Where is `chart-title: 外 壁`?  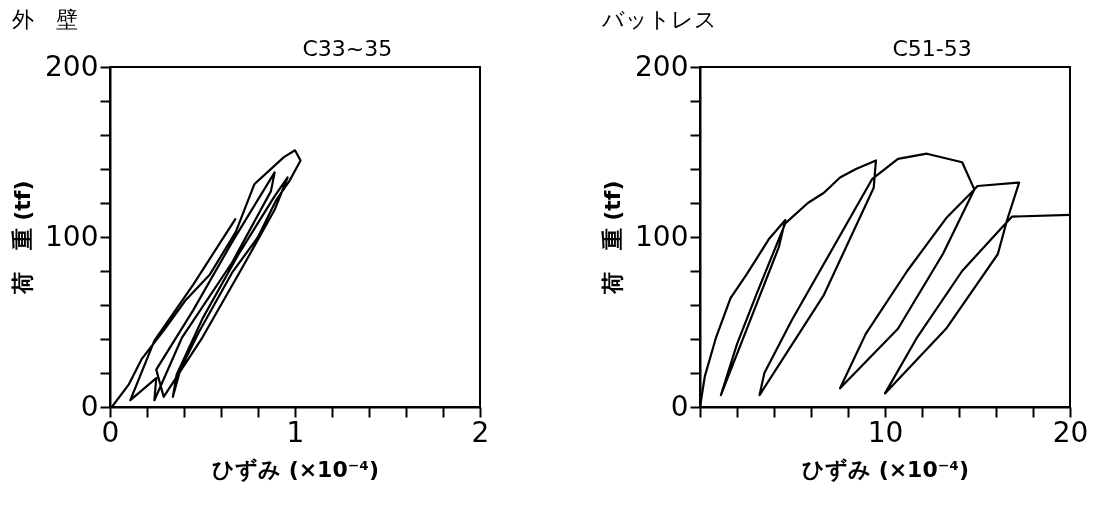 chart-title: 外 壁 is located at coordinates (44, 19).